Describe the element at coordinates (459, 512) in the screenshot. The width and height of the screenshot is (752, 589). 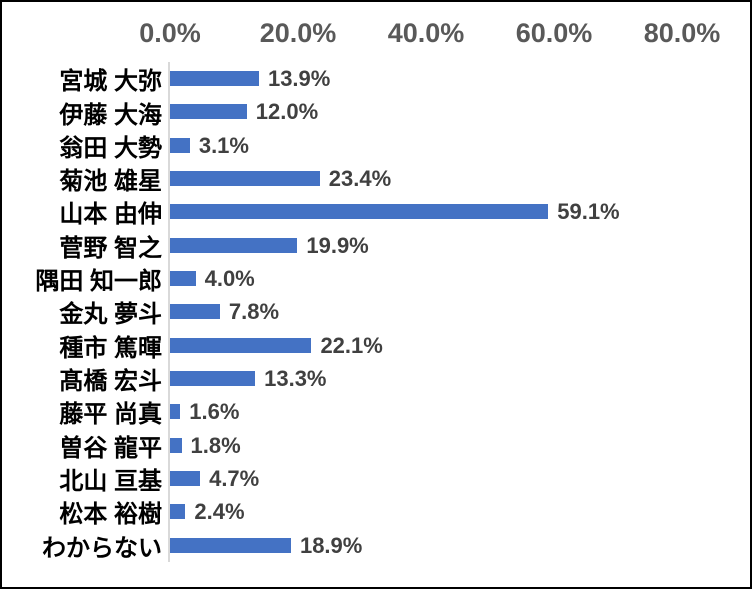
I see `bar-track: 2.4%` at that location.